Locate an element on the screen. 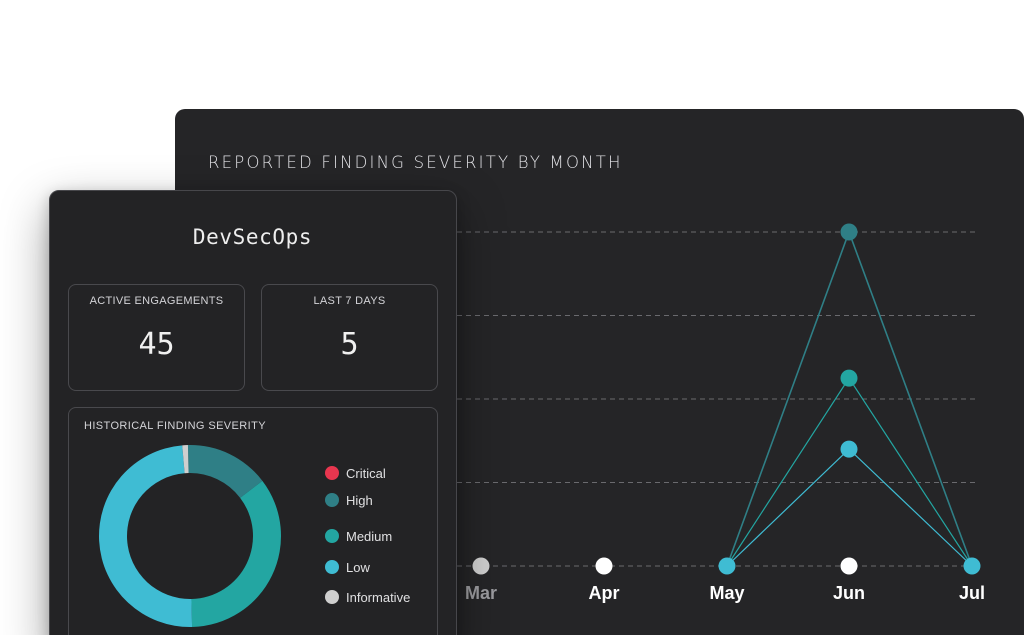 This screenshot has width=1024, height=635. legend-label-high: High is located at coordinates (359, 500).